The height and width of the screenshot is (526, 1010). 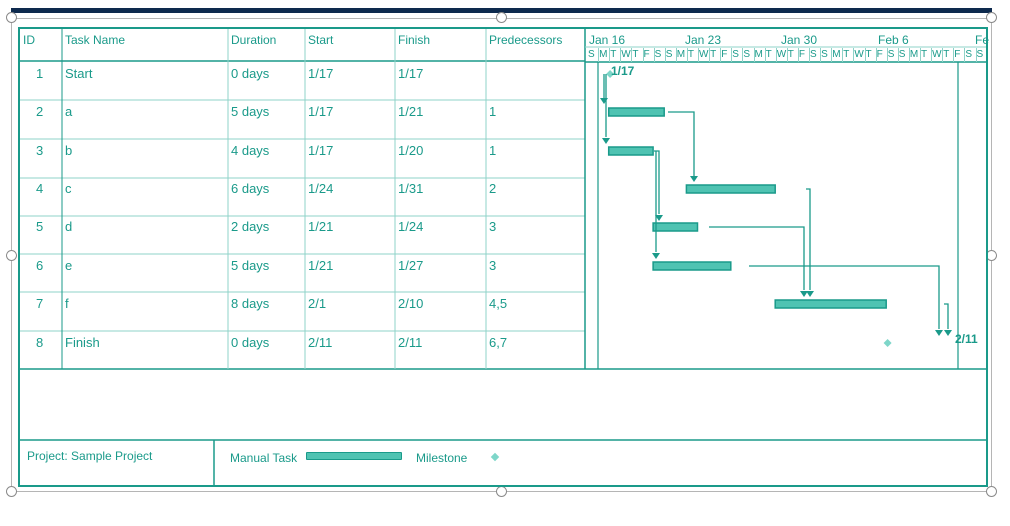 What do you see at coordinates (607, 40) in the screenshot?
I see `timescale-week-1: Jan 16` at bounding box center [607, 40].